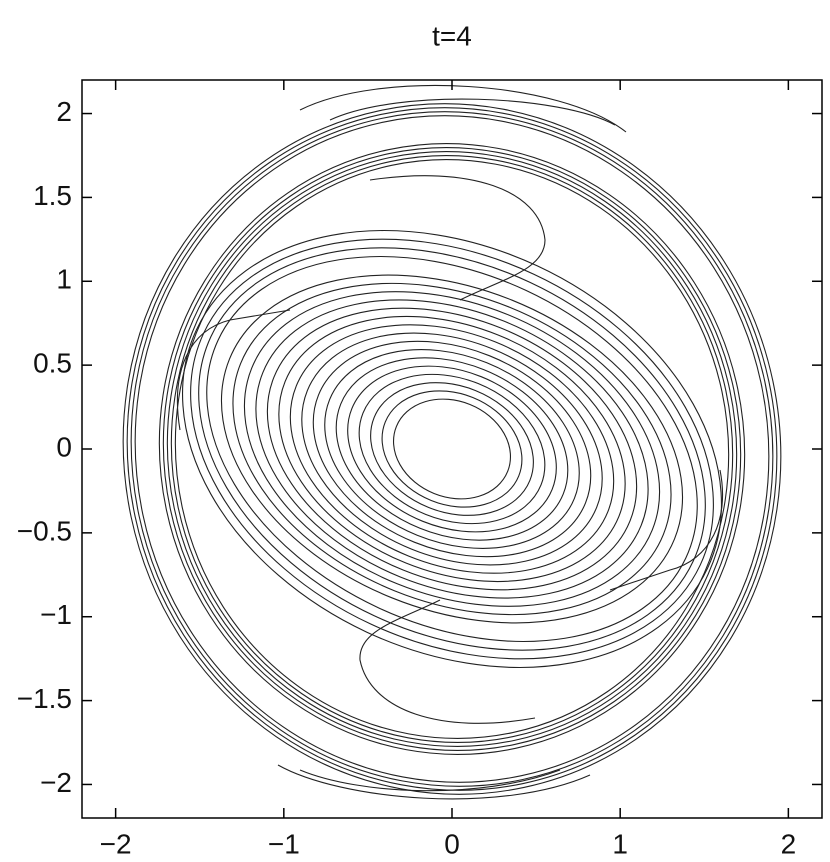  Describe the element at coordinates (789, 843) in the screenshot. I see `x-tick-label: 2` at that location.